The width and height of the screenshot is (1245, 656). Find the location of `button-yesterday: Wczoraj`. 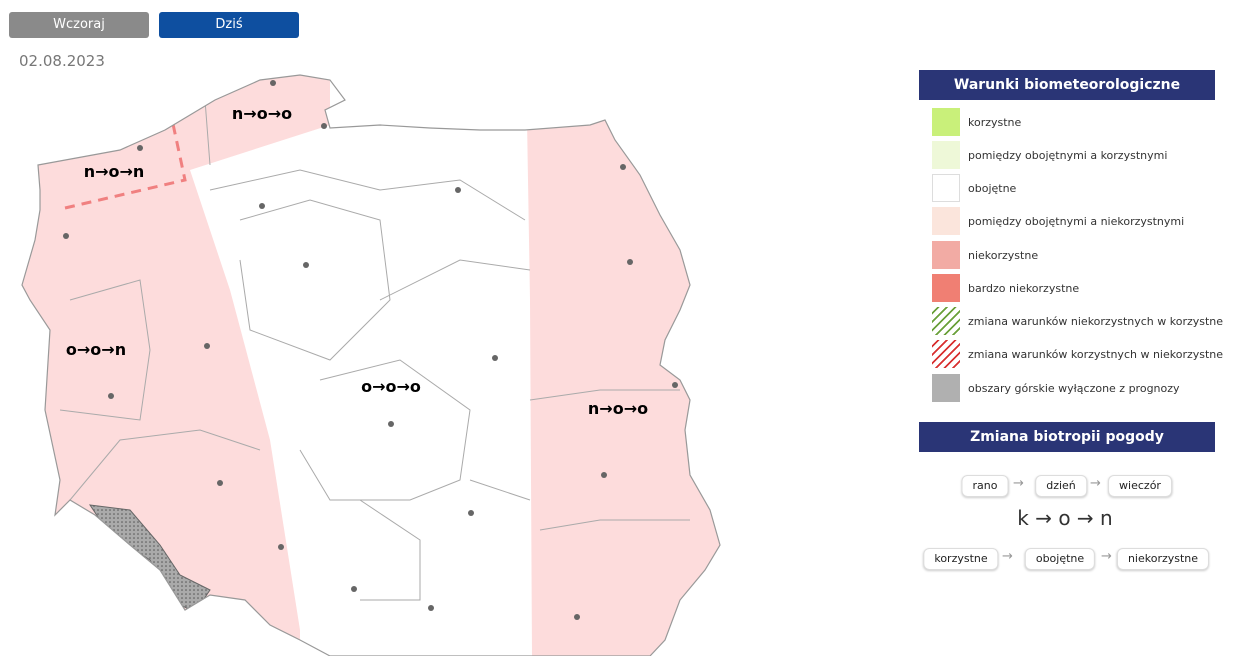

button-yesterday: Wczoraj is located at coordinates (79, 25).